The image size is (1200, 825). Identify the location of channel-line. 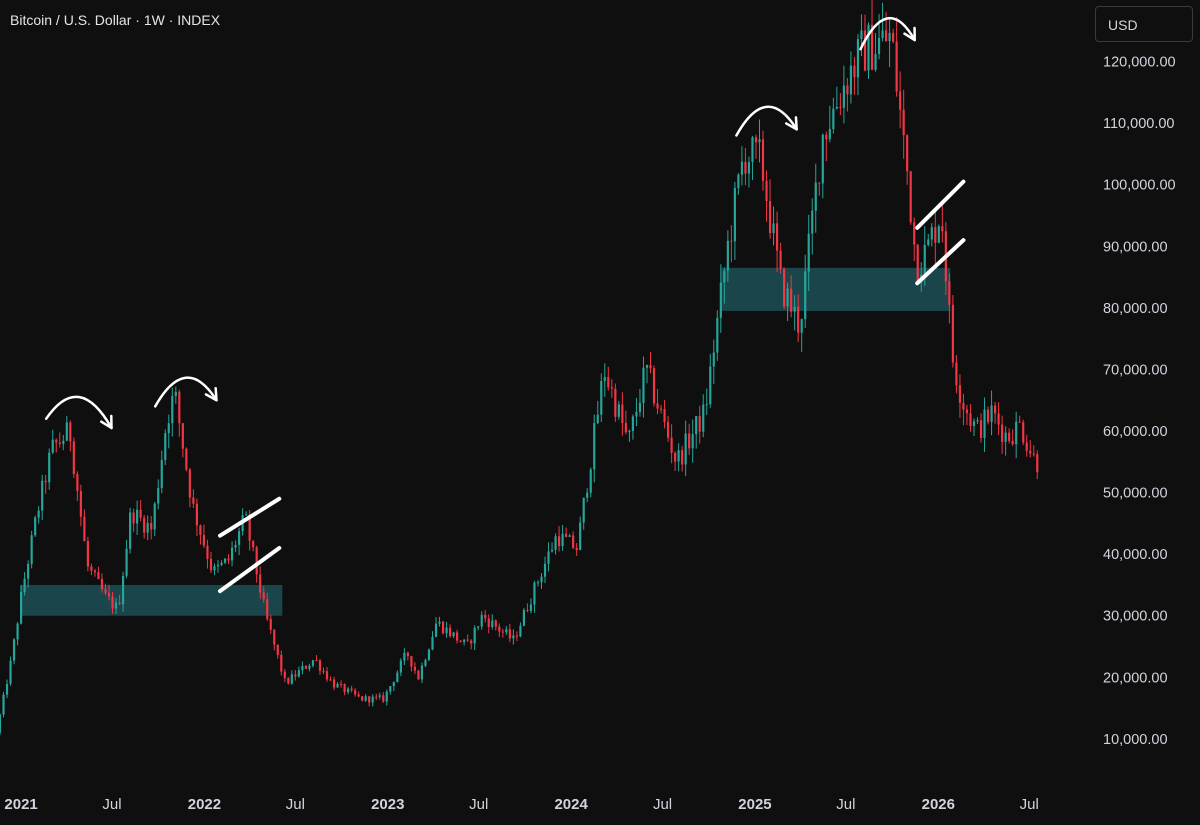
(940, 262).